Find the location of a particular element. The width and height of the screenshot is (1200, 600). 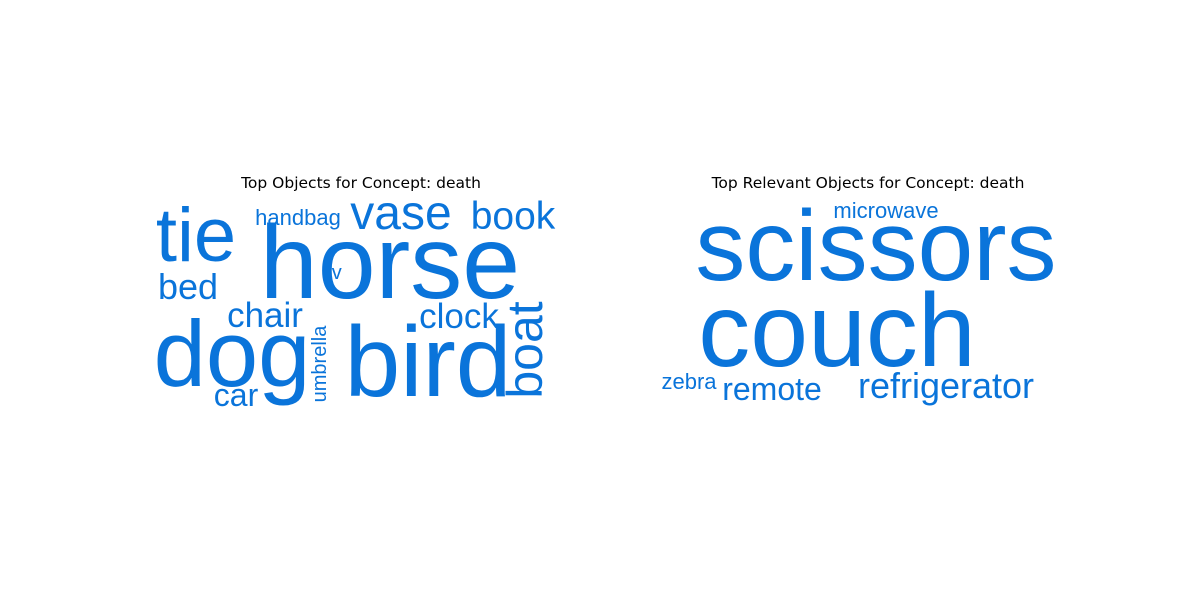

word-bird: bird is located at coordinates (428, 362).